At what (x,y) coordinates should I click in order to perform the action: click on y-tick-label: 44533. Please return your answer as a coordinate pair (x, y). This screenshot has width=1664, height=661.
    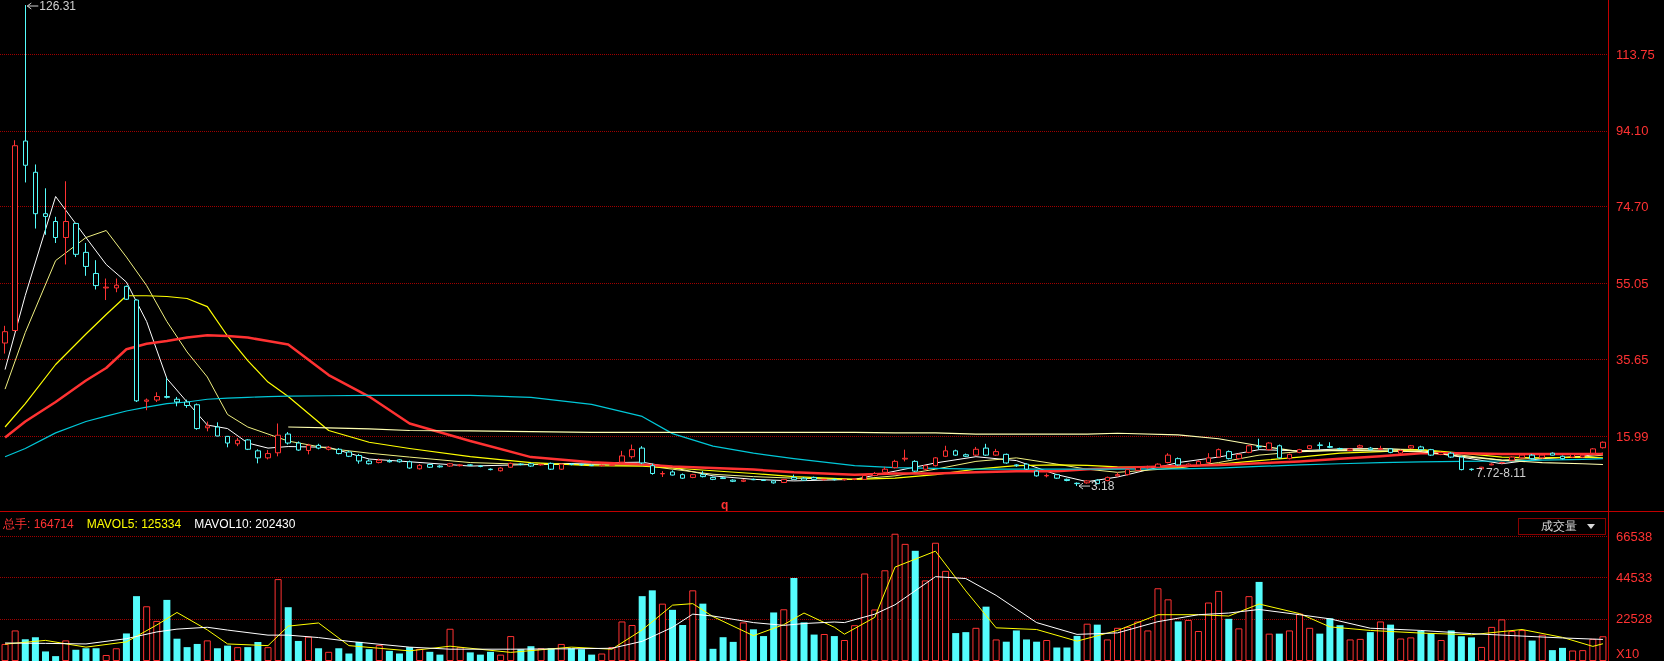
    Looking at the image, I should click on (1634, 578).